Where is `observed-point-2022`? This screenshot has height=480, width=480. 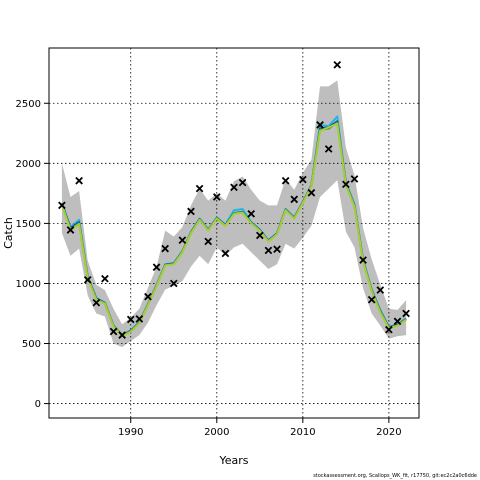 observed-point-2022 is located at coordinates (406, 313).